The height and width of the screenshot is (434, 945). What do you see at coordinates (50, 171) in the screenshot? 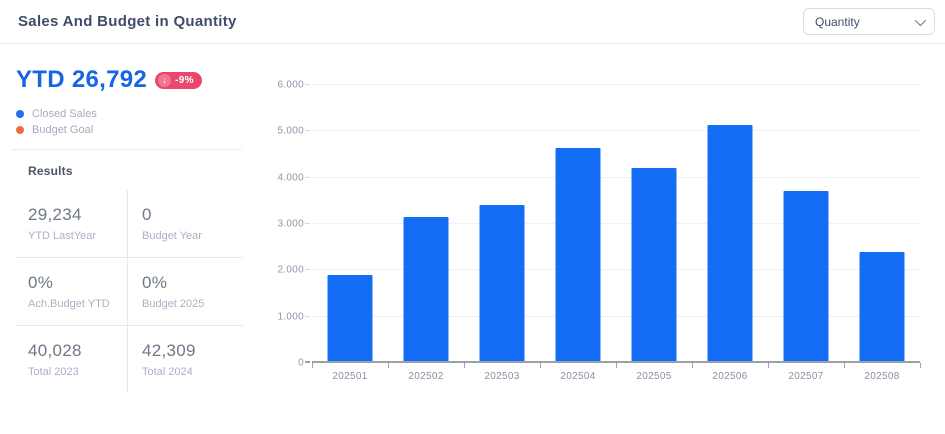
I see `results-heading: Results` at bounding box center [50, 171].